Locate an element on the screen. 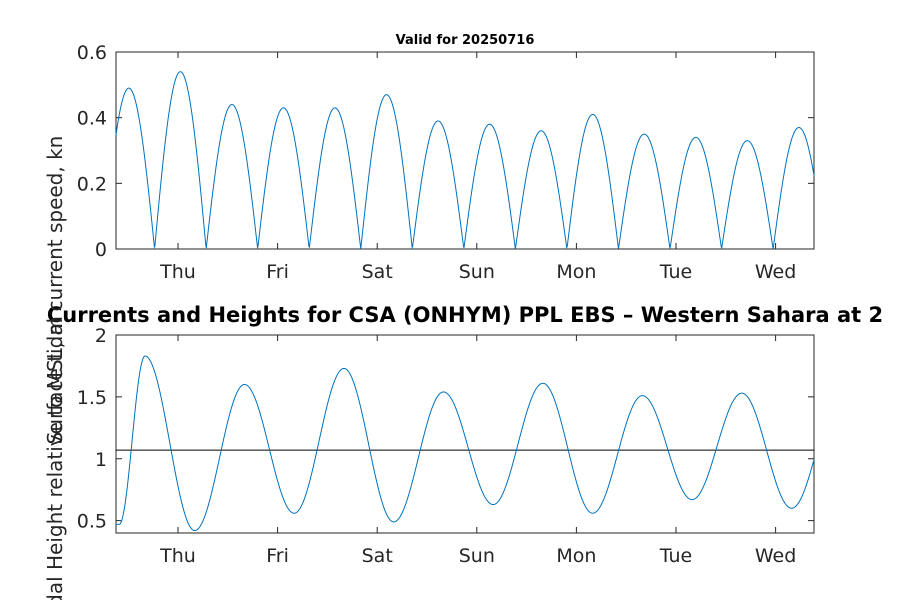  height-x-tick-label: Wed is located at coordinates (775, 556).